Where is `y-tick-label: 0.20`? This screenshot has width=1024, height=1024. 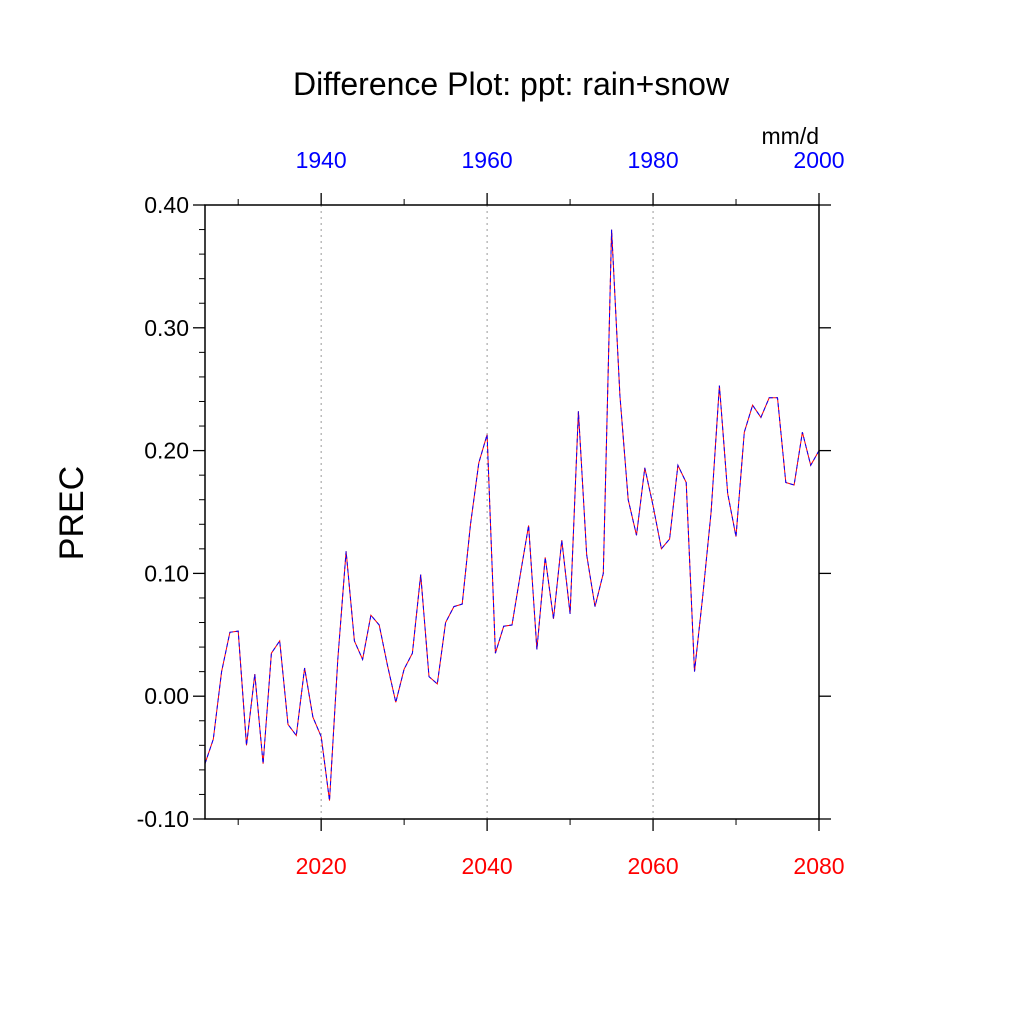
y-tick-label: 0.20 is located at coordinates (166, 451).